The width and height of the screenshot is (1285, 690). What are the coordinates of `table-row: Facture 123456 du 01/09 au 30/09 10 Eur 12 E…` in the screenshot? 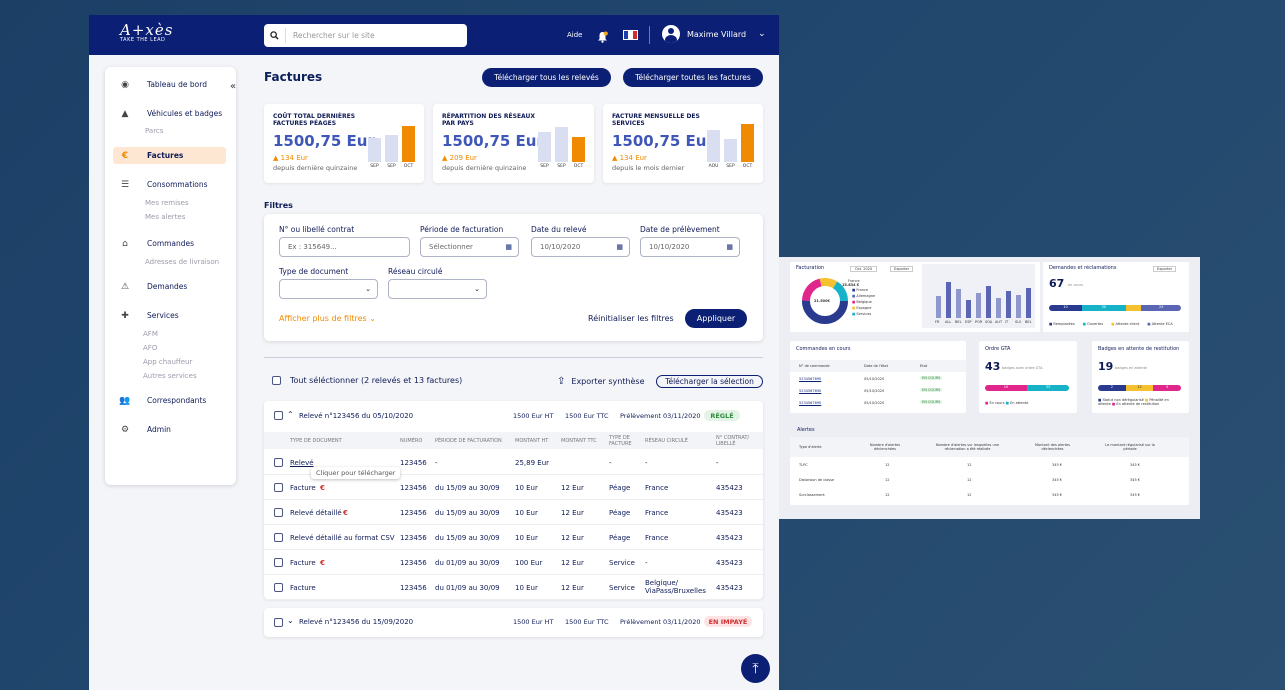 It's located at (513, 587).